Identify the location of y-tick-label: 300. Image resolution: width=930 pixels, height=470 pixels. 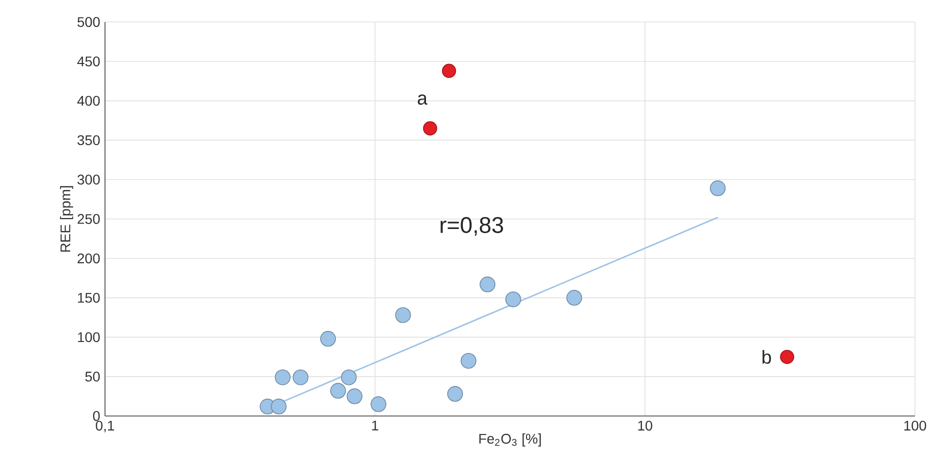
(88, 179).